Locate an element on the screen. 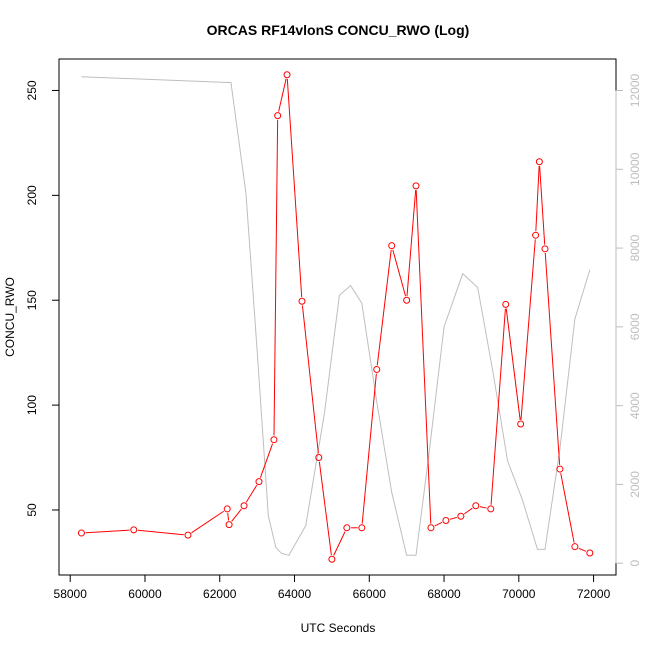 This screenshot has height=650, width=650. y-axis-label: CONCU_RWO is located at coordinates (10, 317).